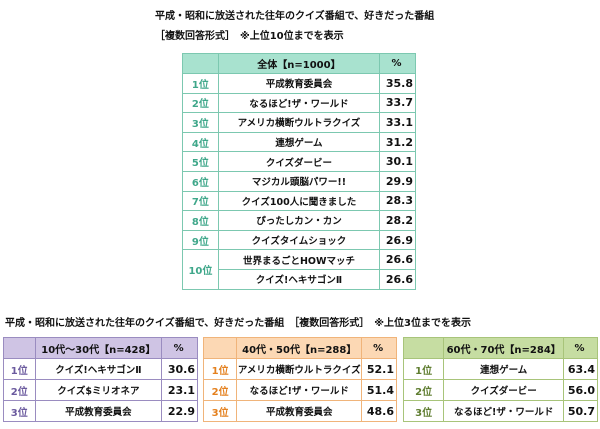 The height and width of the screenshot is (429, 600). Describe the element at coordinates (179, 411) in the screenshot. I see `percent-value: 22.9` at that location.